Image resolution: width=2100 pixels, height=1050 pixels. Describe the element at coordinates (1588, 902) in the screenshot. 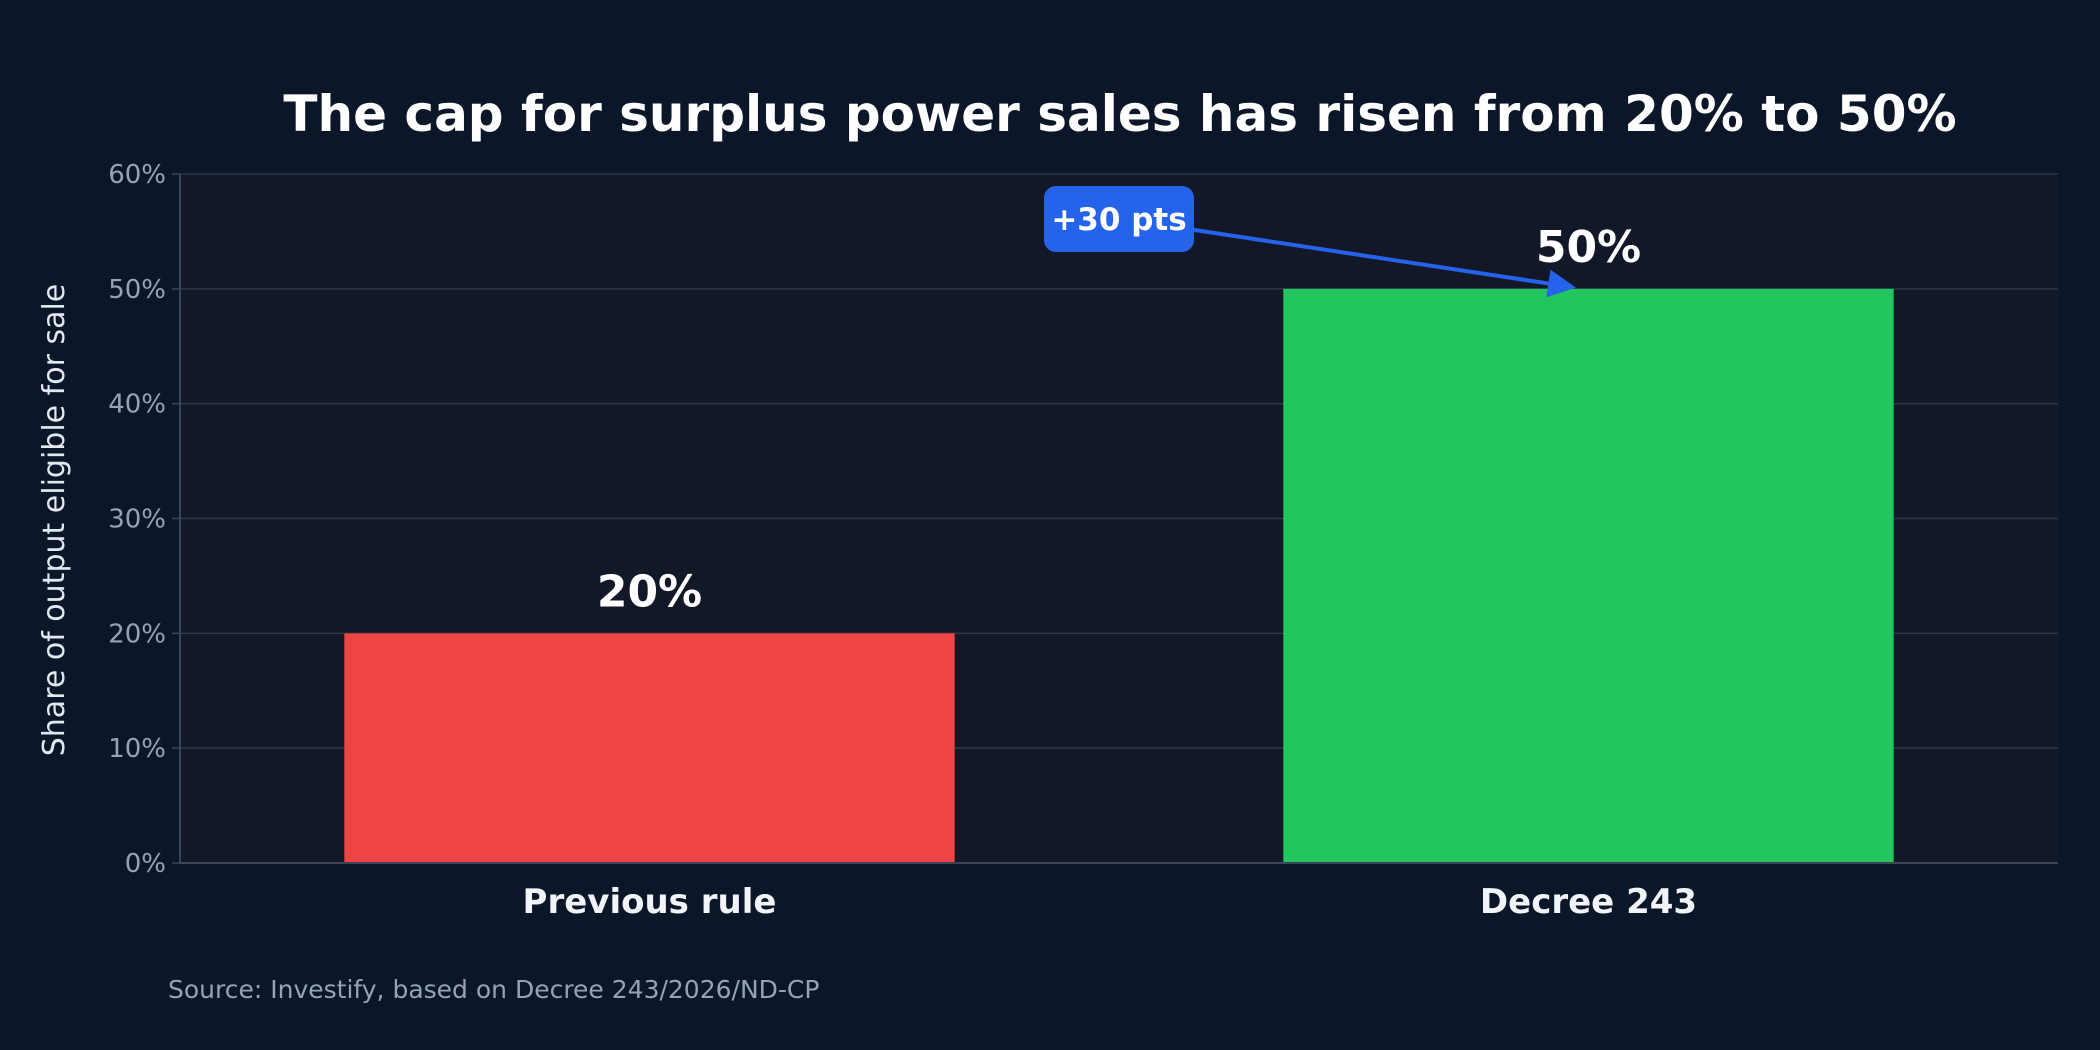

I see `x-category-label: Decree 243` at that location.